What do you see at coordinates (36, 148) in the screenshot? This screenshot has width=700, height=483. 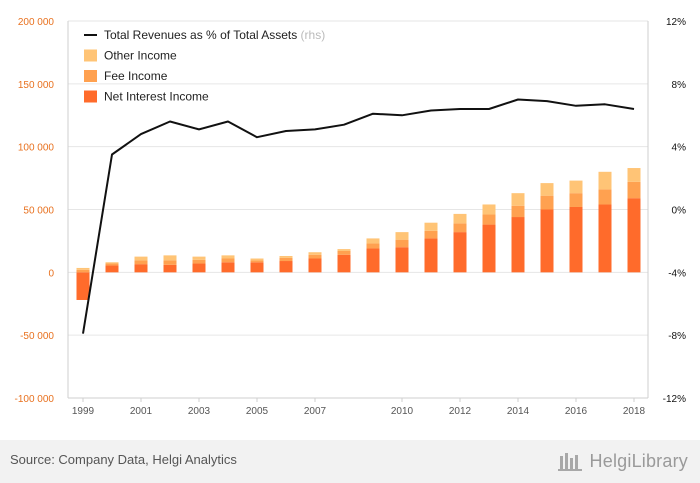 I see `y-left-tick-label: 100 000` at bounding box center [36, 148].